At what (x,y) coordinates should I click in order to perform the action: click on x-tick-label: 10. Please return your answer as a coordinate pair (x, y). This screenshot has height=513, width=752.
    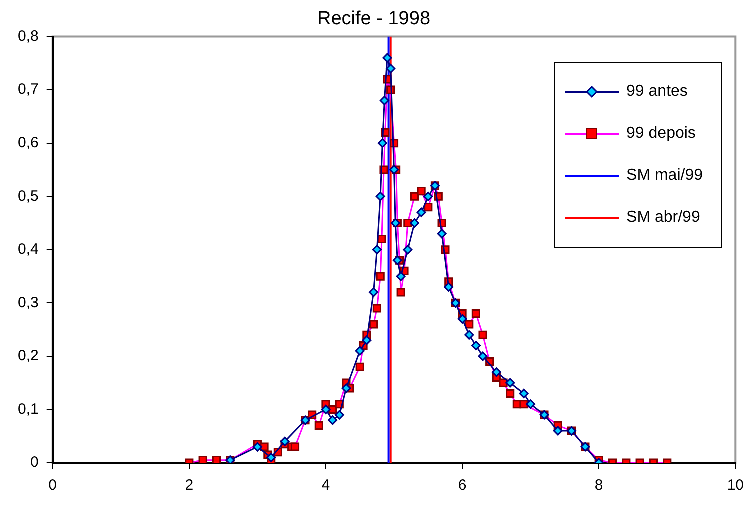
    Looking at the image, I should click on (735, 485).